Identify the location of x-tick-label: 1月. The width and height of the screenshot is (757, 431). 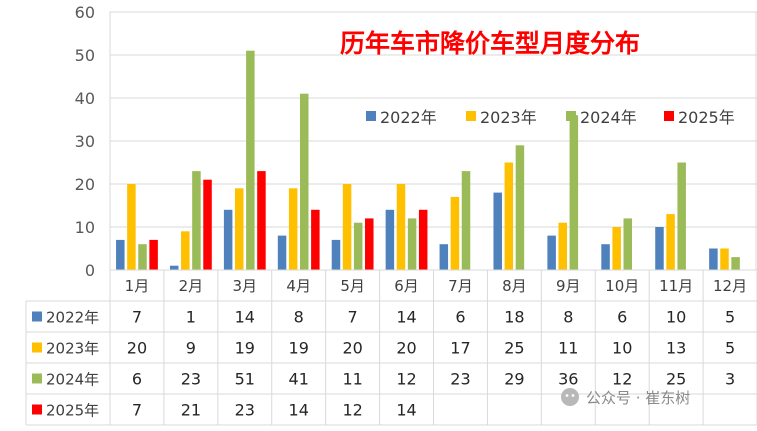
(137, 286).